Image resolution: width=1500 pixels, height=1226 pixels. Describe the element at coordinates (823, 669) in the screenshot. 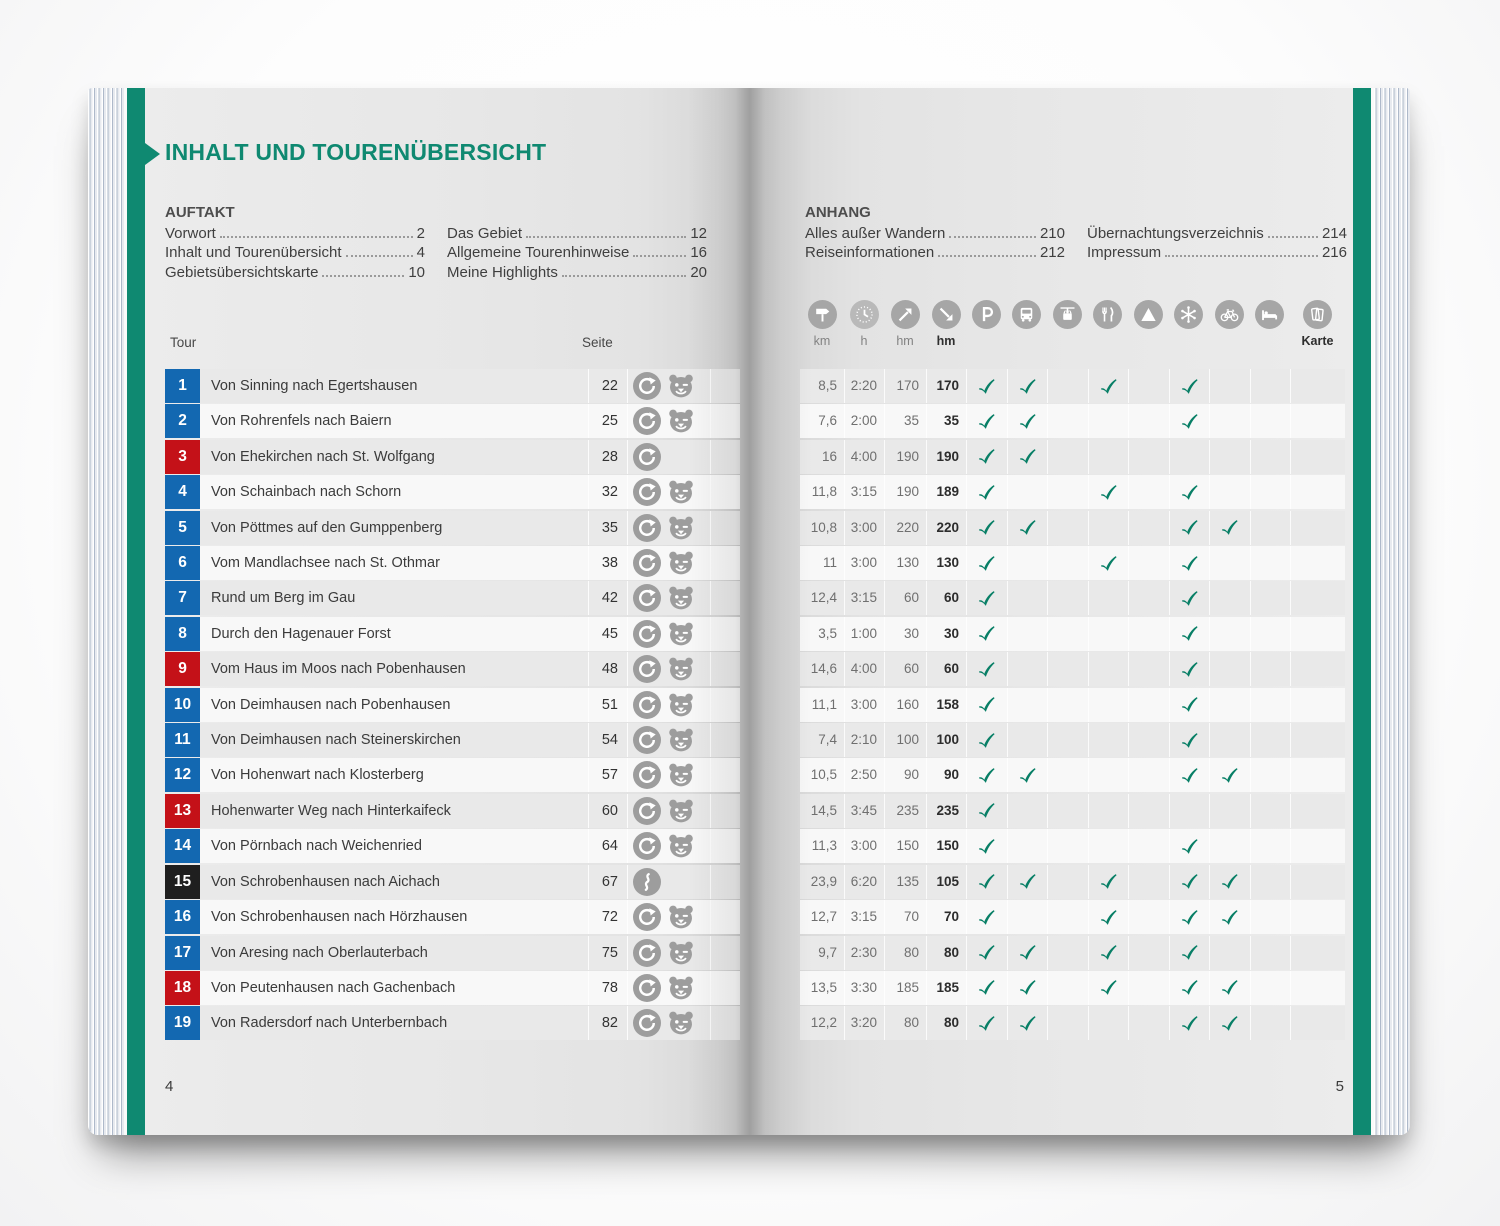

I see `tour-km: 14,6` at that location.